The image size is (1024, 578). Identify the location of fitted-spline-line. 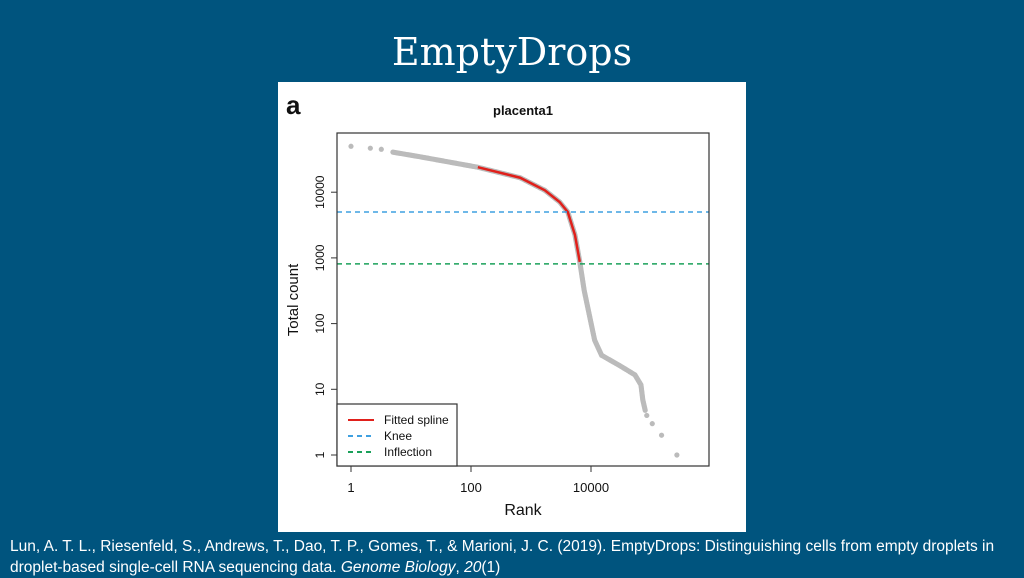
(529, 214).